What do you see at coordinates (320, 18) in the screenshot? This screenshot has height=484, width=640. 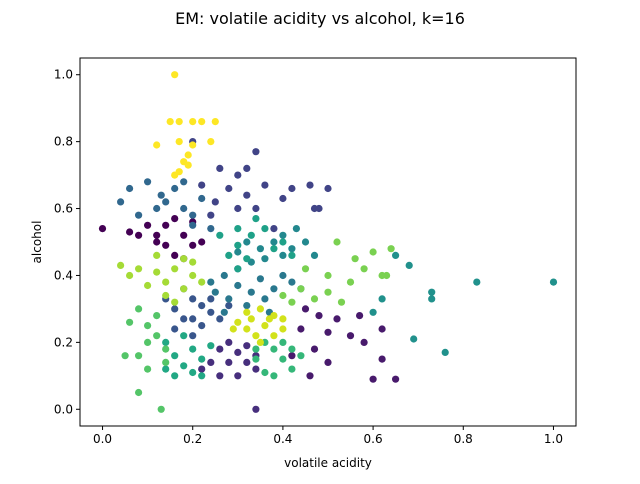 I see `chart-title: EM: volatile acidity vs alcohol, k=16` at bounding box center [320, 18].